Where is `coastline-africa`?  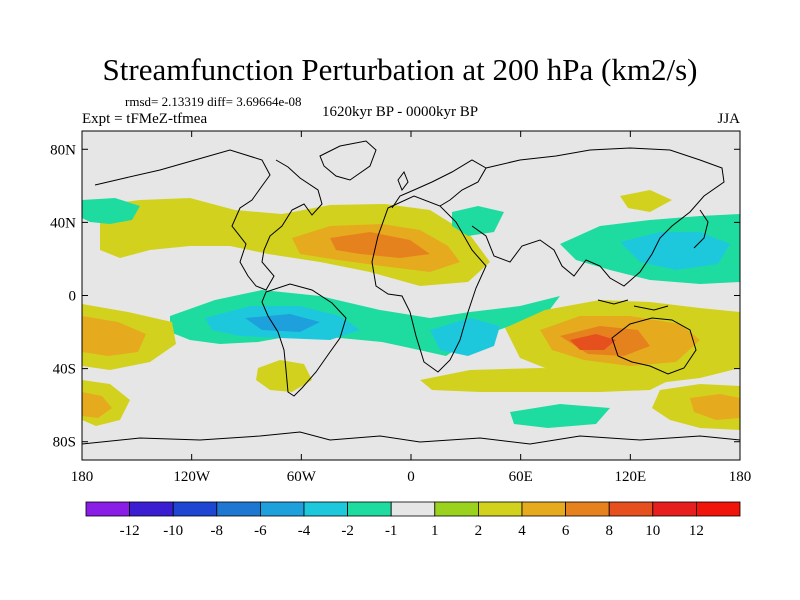
coastline-africa is located at coordinates (429, 284).